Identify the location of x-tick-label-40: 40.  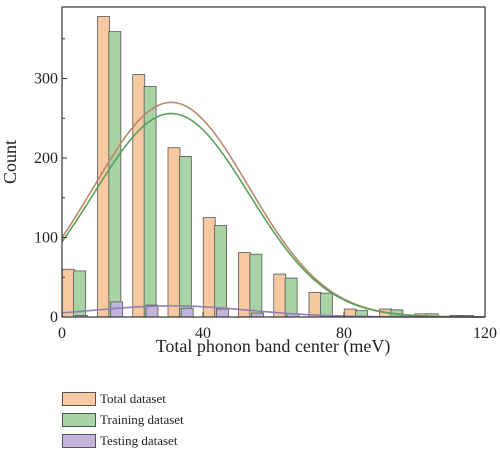
(203, 333).